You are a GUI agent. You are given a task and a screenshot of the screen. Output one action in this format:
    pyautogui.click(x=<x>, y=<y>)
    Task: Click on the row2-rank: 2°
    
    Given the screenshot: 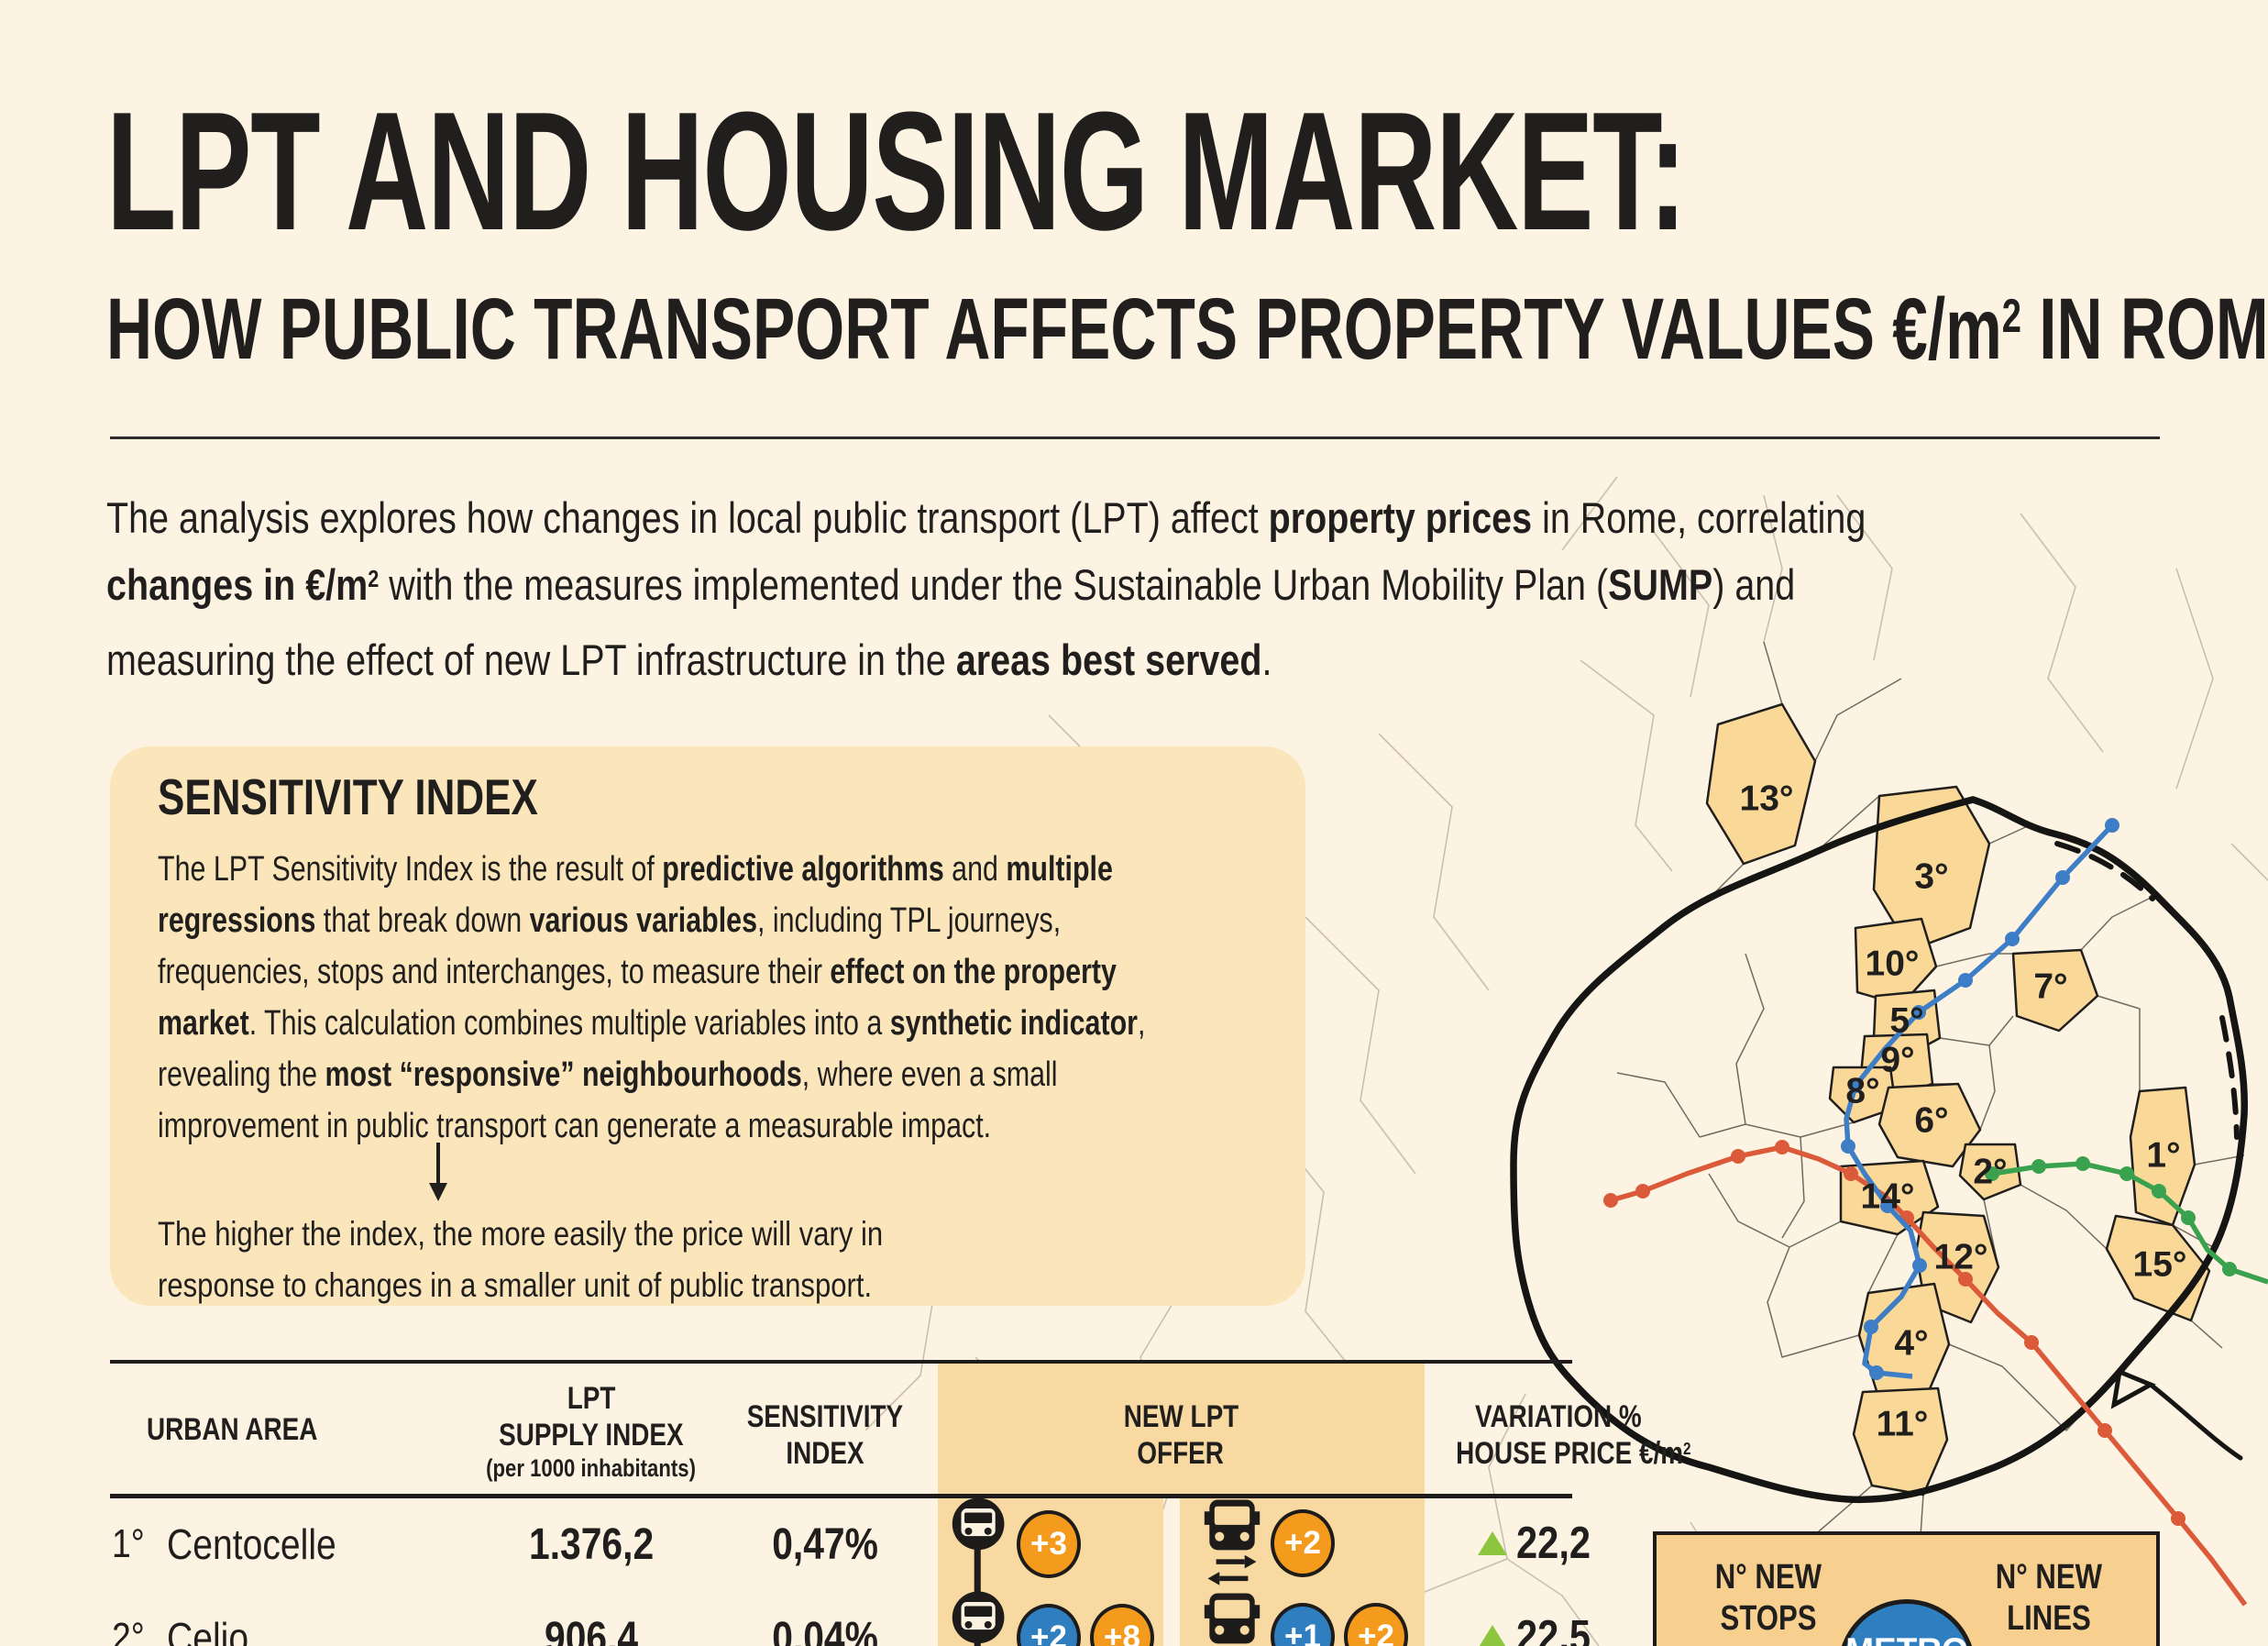 What is the action you would take?
    pyautogui.click(x=128, y=1631)
    